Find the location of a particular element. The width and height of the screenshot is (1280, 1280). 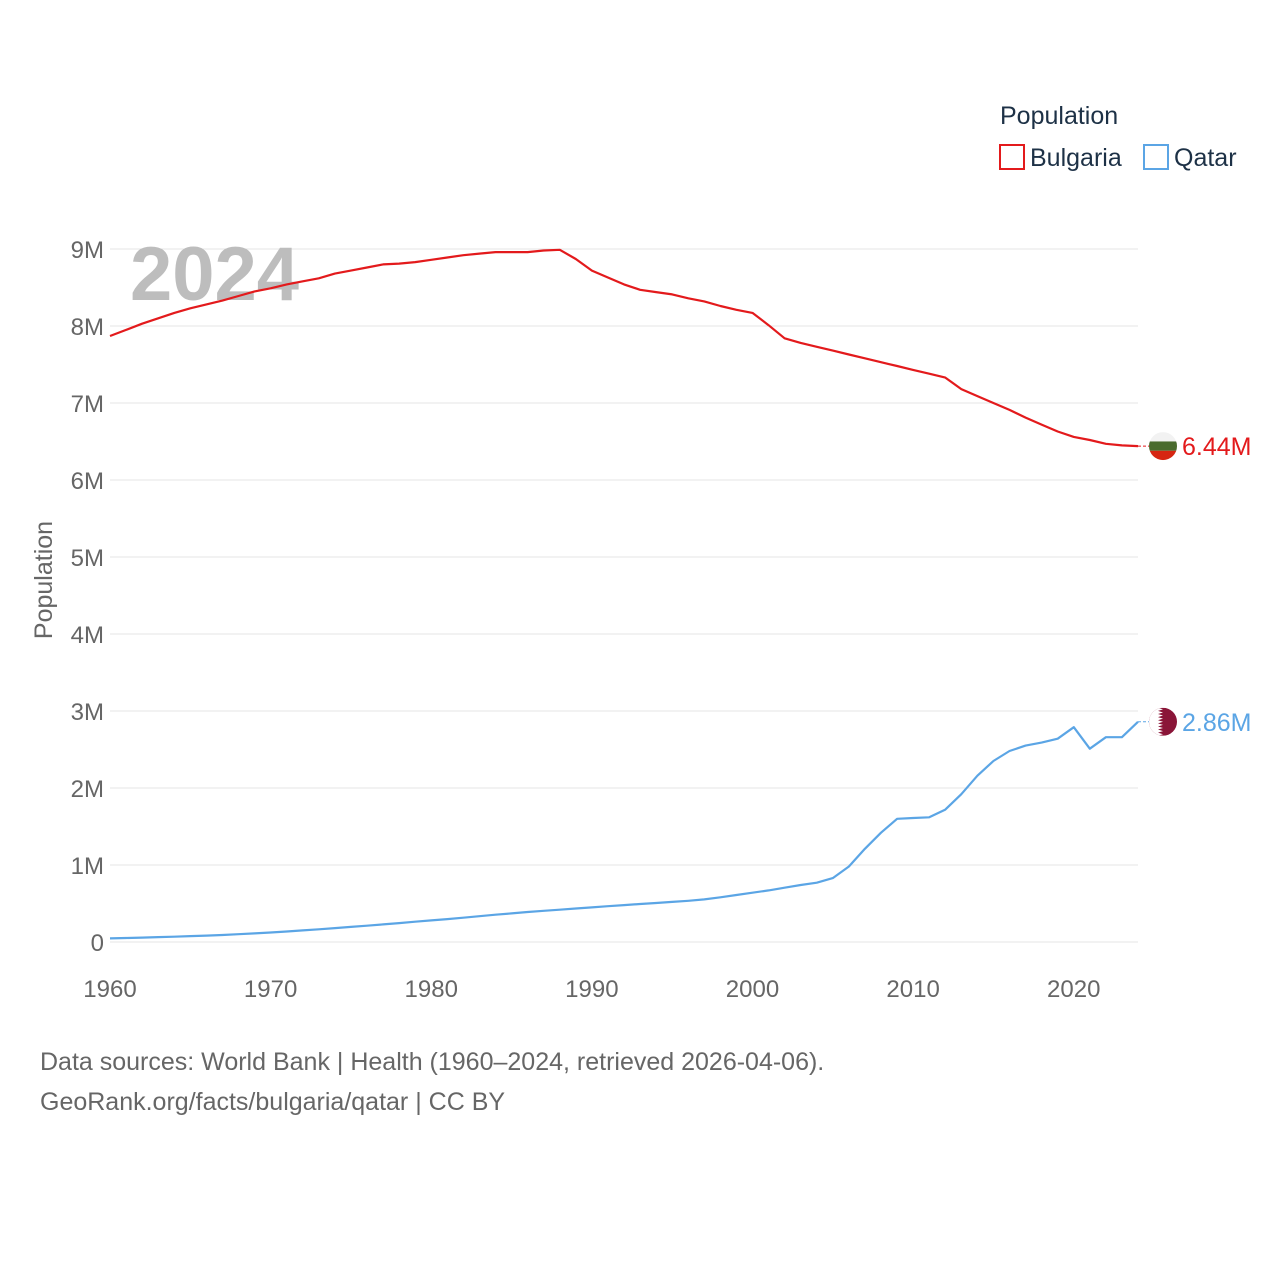

y-axis-label: Population is located at coordinates (44, 580).